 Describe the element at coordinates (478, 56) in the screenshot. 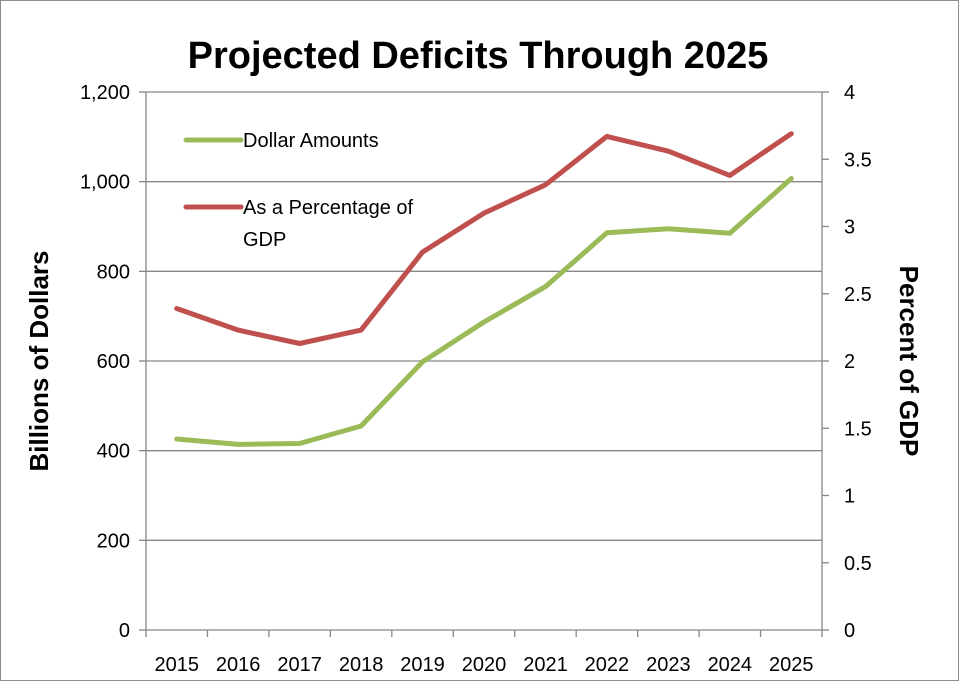

I see `chart-title: Projected Deficits Through 2025` at that location.